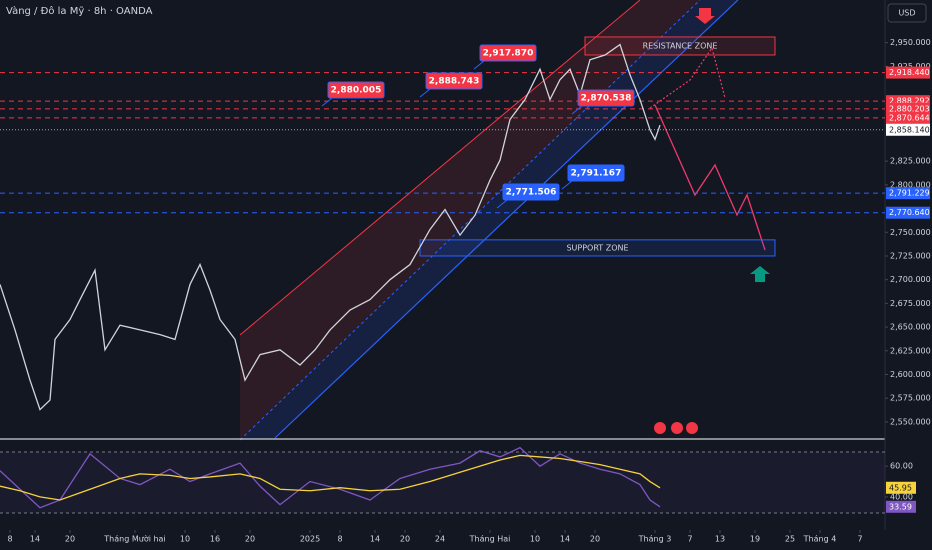  What do you see at coordinates (901, 466) in the screenshot?
I see `y-tick-label: 60.00` at bounding box center [901, 466].